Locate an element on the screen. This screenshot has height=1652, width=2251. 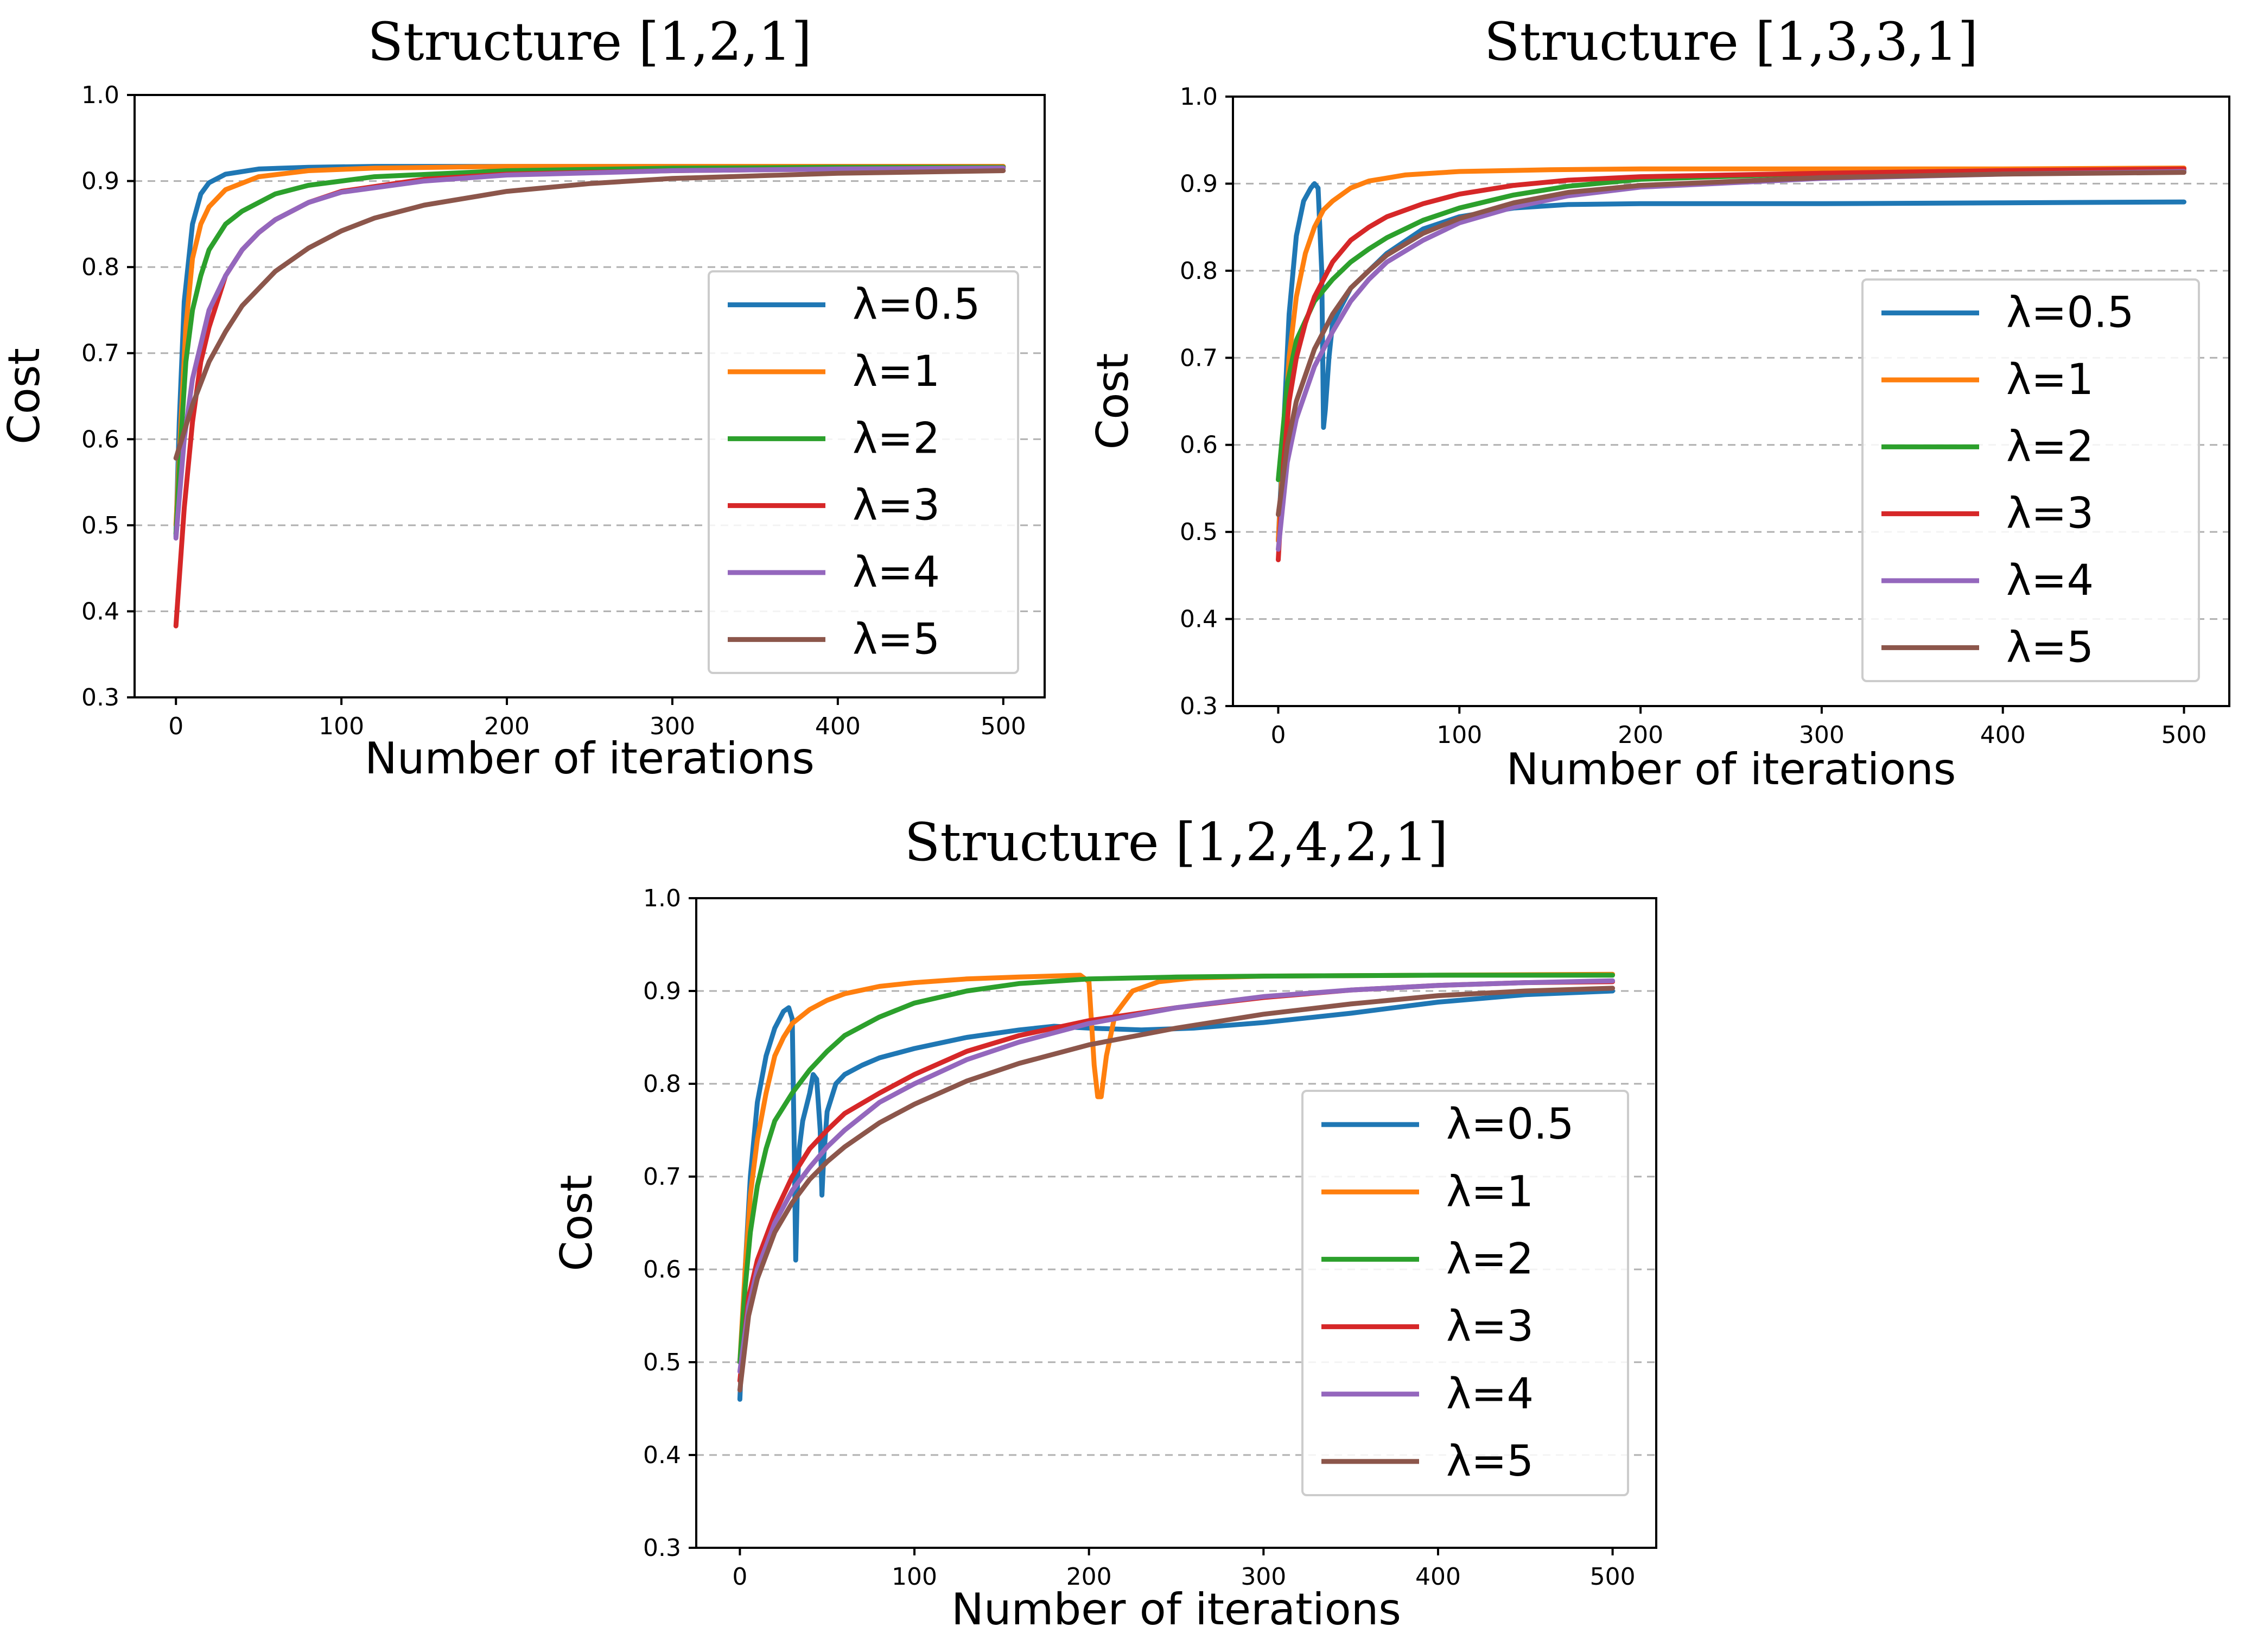
chart-title: Structure [1,2,1] is located at coordinates (589, 41).